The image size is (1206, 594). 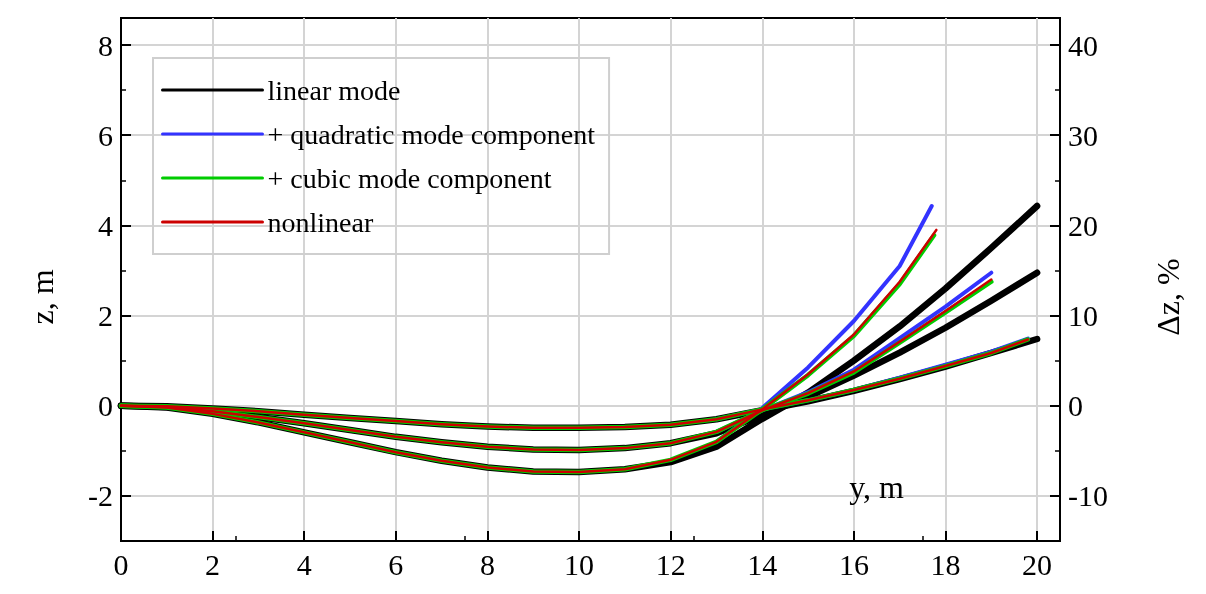 What do you see at coordinates (945, 564) in the screenshot?
I see `x-tick-label: 18` at bounding box center [945, 564].